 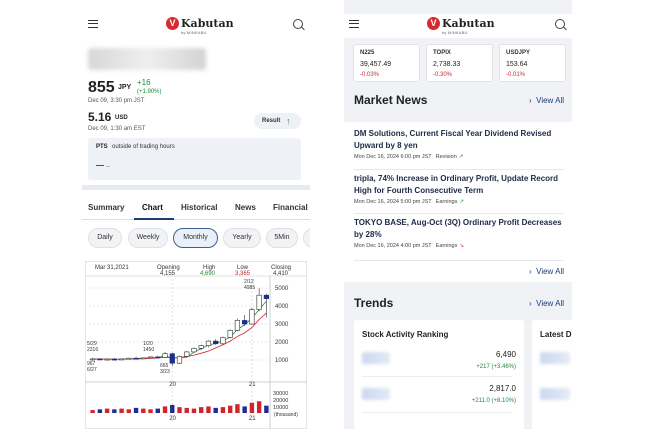 I want to click on close-value: 4,410, so click(x=281, y=274).